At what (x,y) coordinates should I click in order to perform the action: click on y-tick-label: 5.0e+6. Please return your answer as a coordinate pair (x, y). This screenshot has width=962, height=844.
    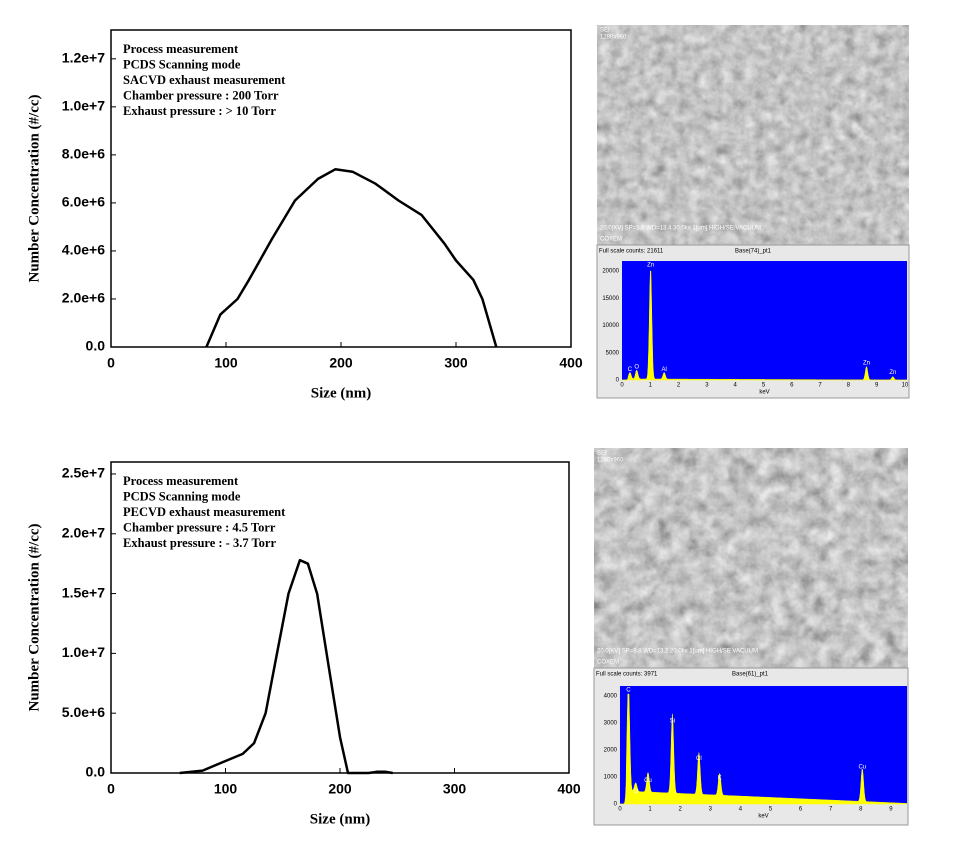
    Looking at the image, I should click on (83, 712).